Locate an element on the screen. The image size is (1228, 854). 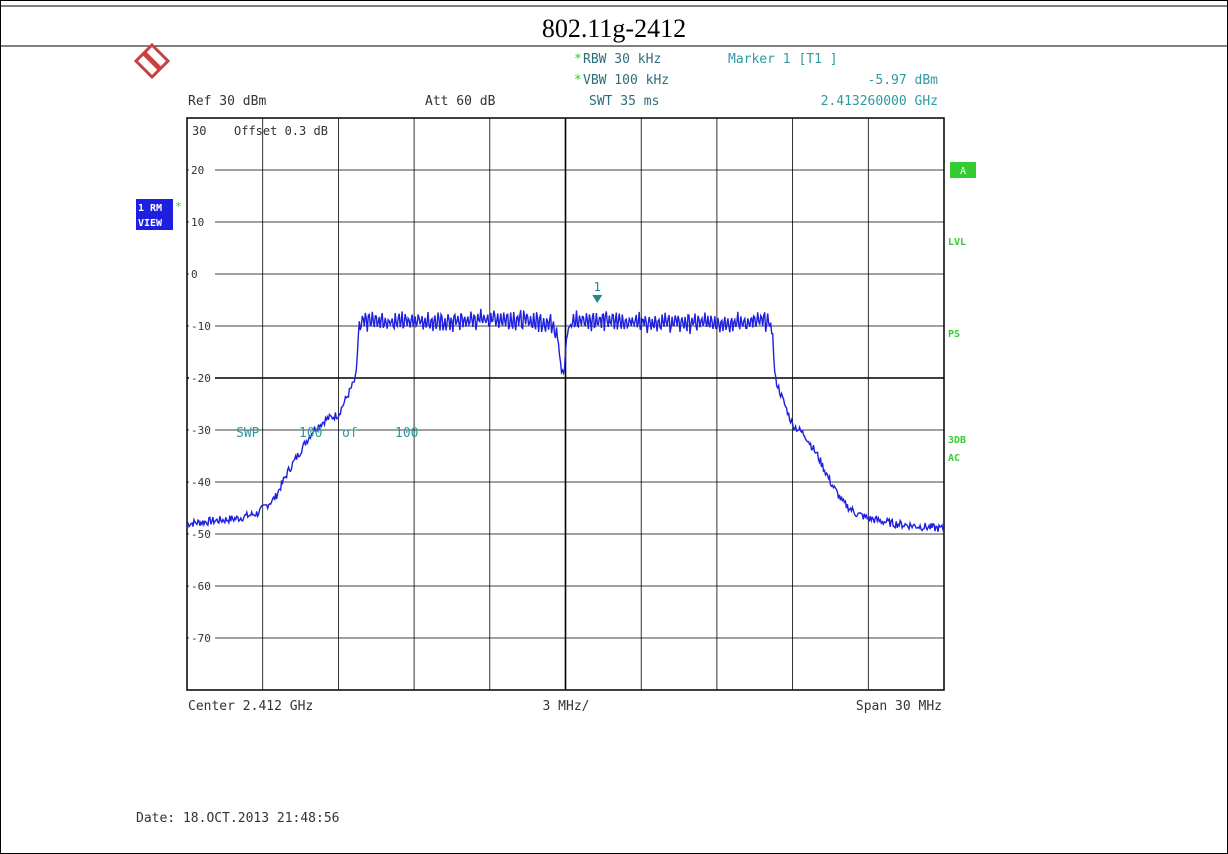
y-tick-label: -10 is located at coordinates (201, 326).